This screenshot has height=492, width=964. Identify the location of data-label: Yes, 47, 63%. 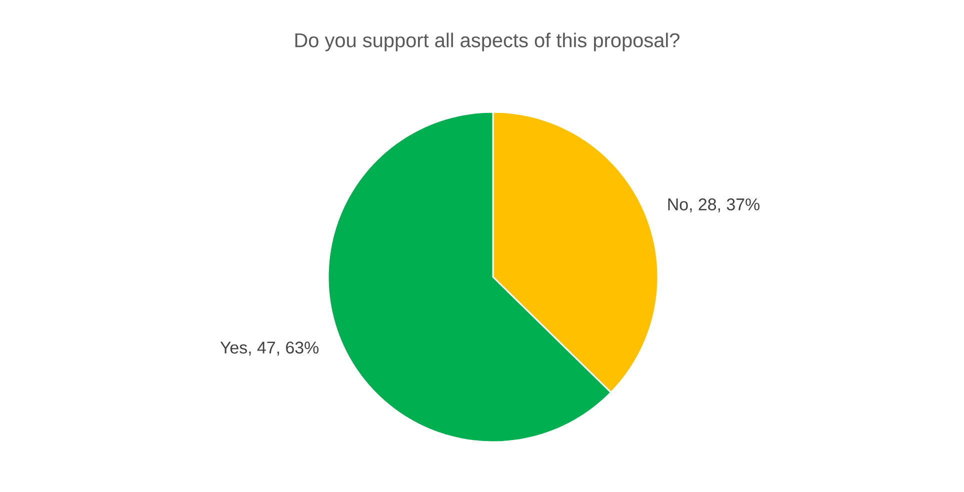
(269, 349).